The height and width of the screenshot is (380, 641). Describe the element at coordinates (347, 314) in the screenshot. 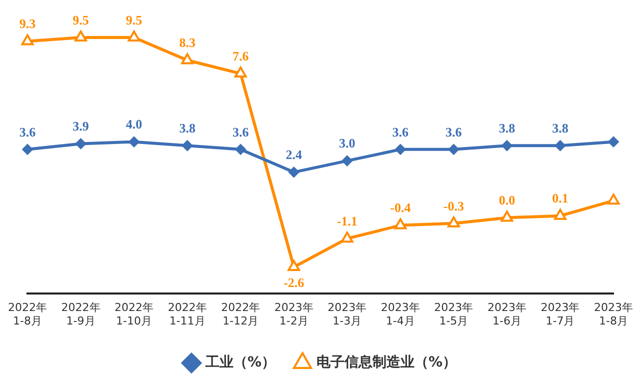

I see `x-tick-label: 2023年 1-3月` at that location.